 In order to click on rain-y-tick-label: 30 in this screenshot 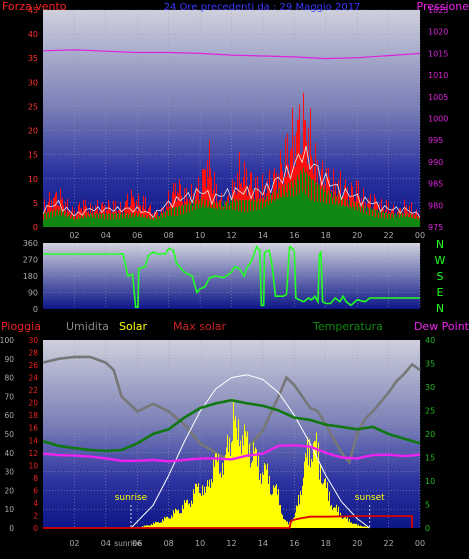, I will do `click(33, 340)`.